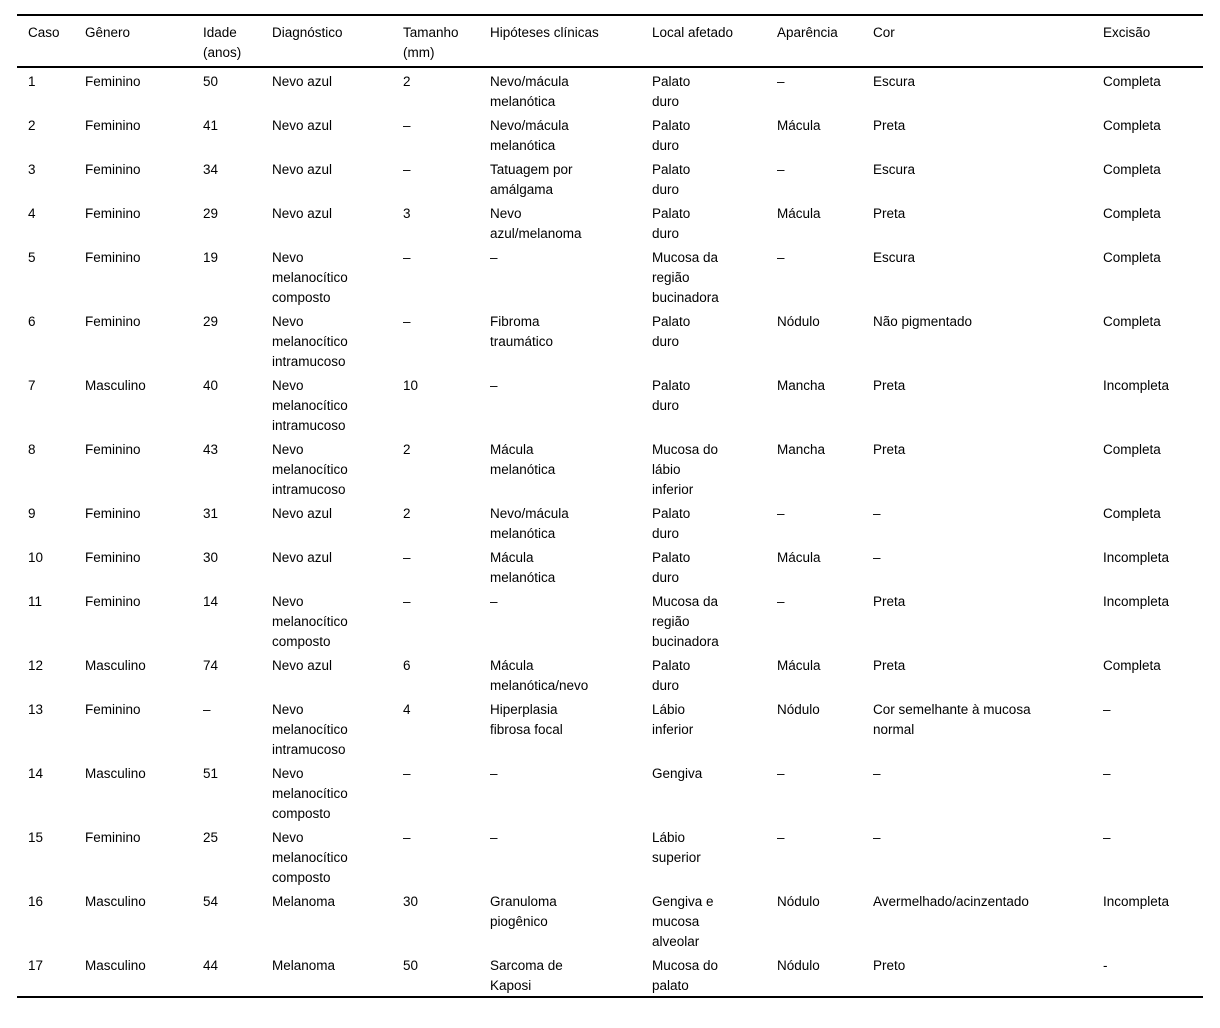  Describe the element at coordinates (32, 125) in the screenshot. I see `table-cell-caso: 2` at that location.